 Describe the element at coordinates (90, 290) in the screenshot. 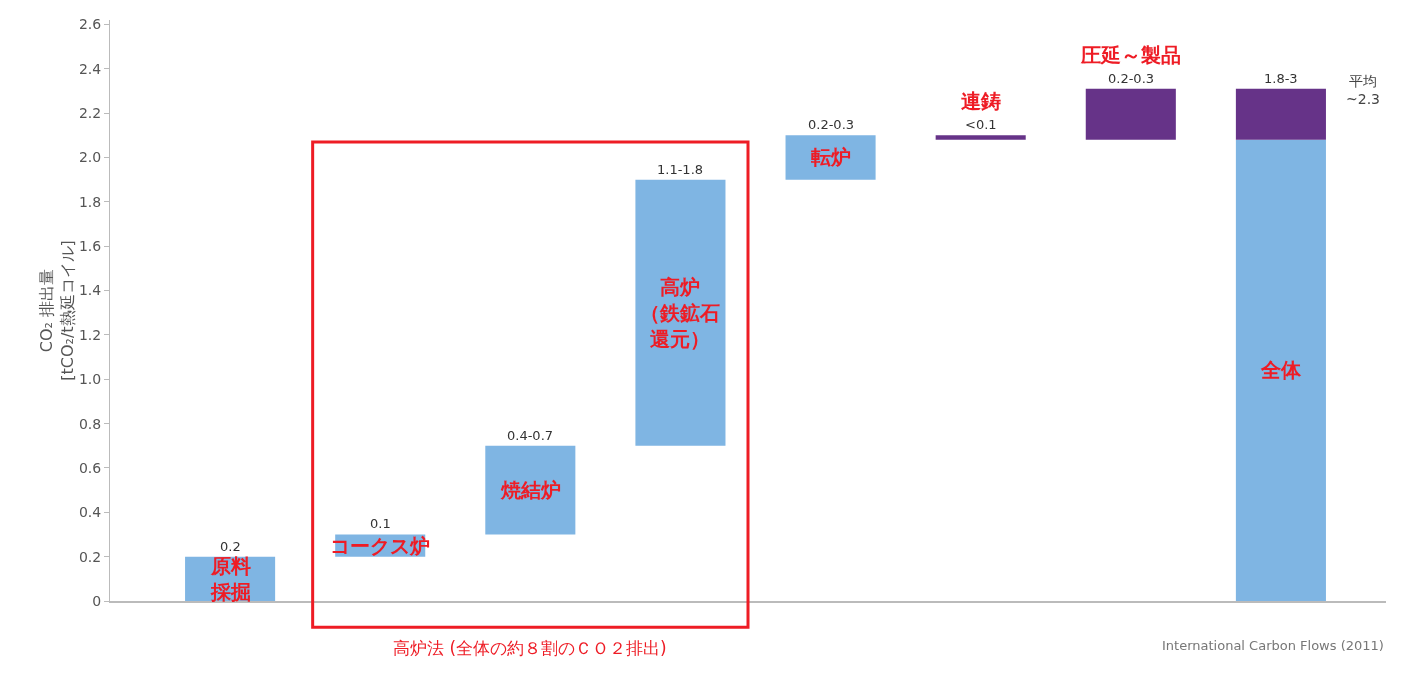

I see `y-tick-label: 1.4` at that location.